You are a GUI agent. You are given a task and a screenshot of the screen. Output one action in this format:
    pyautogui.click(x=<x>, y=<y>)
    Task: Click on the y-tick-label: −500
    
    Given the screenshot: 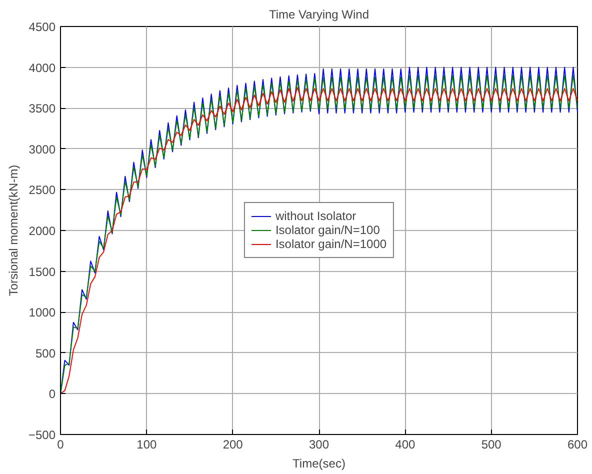 What is the action you would take?
    pyautogui.click(x=42, y=435)
    